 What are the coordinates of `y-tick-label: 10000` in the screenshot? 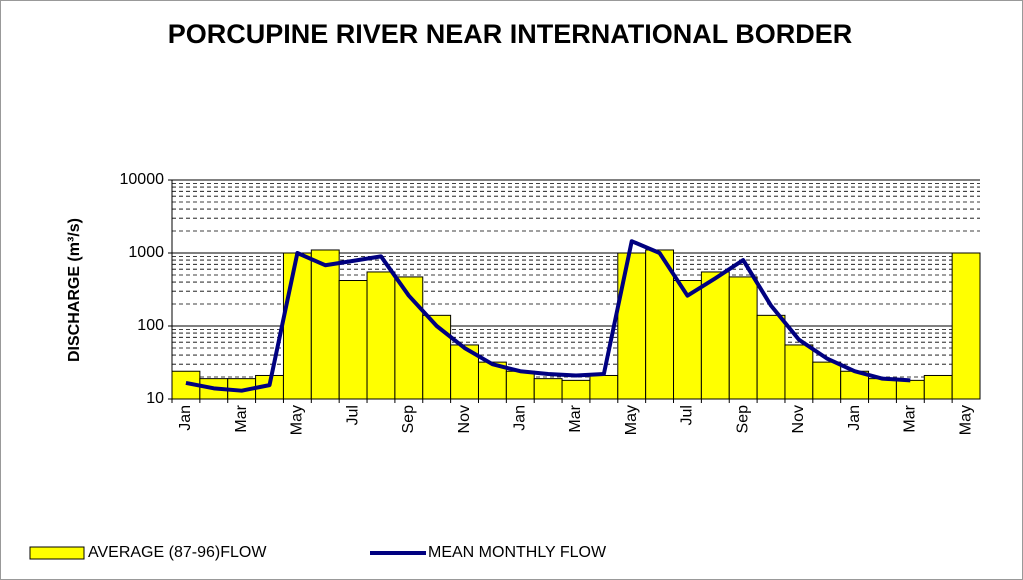 It's located at (142, 179).